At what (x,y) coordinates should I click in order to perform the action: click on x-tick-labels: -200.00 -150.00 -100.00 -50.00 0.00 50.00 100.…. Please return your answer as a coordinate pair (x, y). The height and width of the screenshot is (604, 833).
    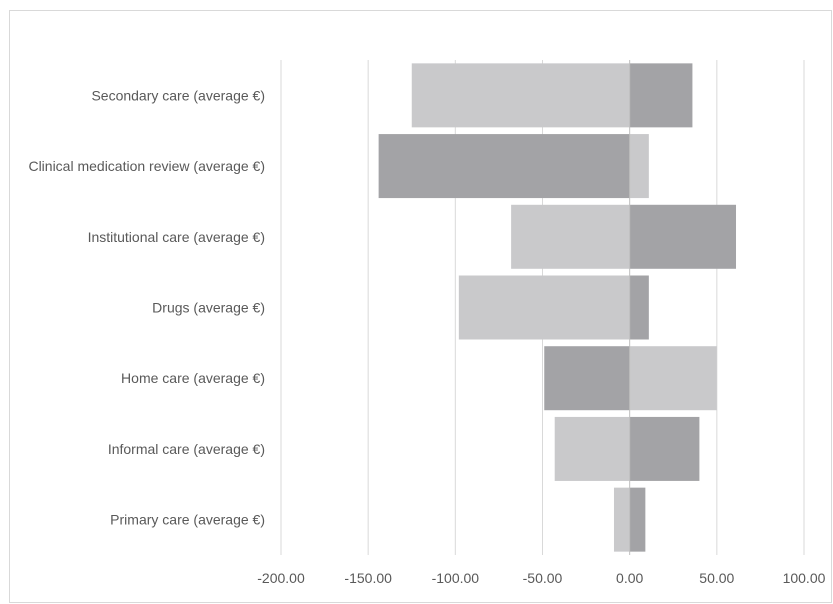
    Looking at the image, I should click on (541, 578).